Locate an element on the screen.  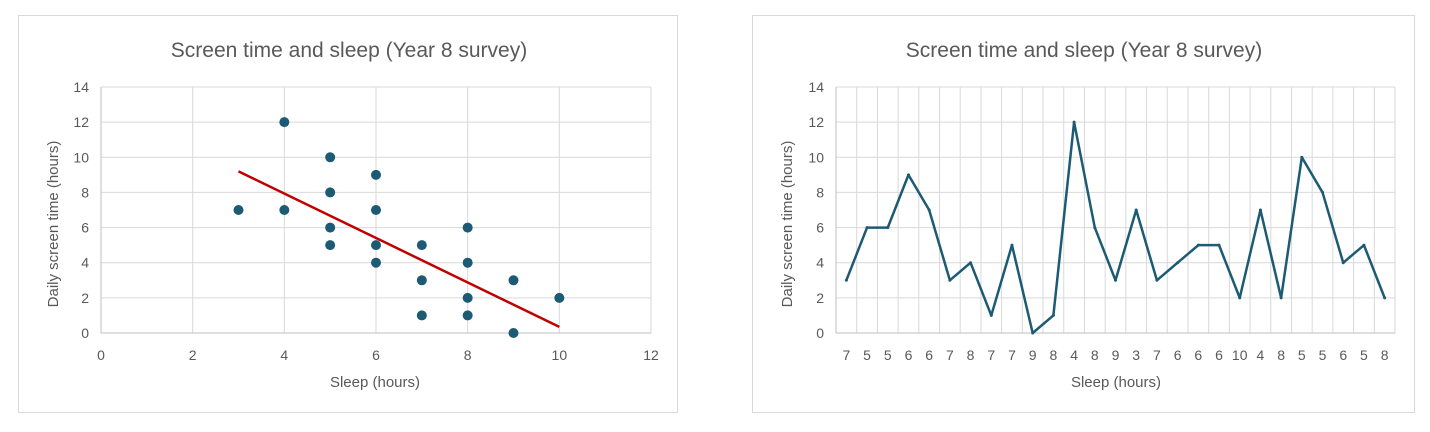
x-tick-label: 12 is located at coordinates (651, 355).